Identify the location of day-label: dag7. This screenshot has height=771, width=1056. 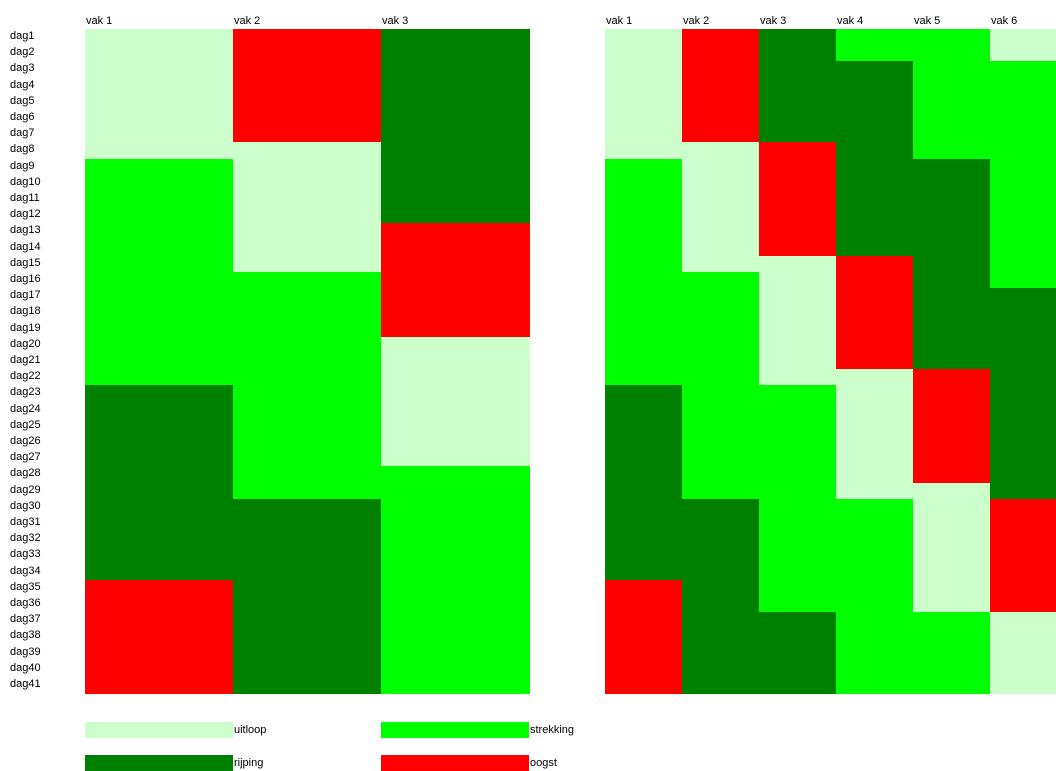
(22, 133).